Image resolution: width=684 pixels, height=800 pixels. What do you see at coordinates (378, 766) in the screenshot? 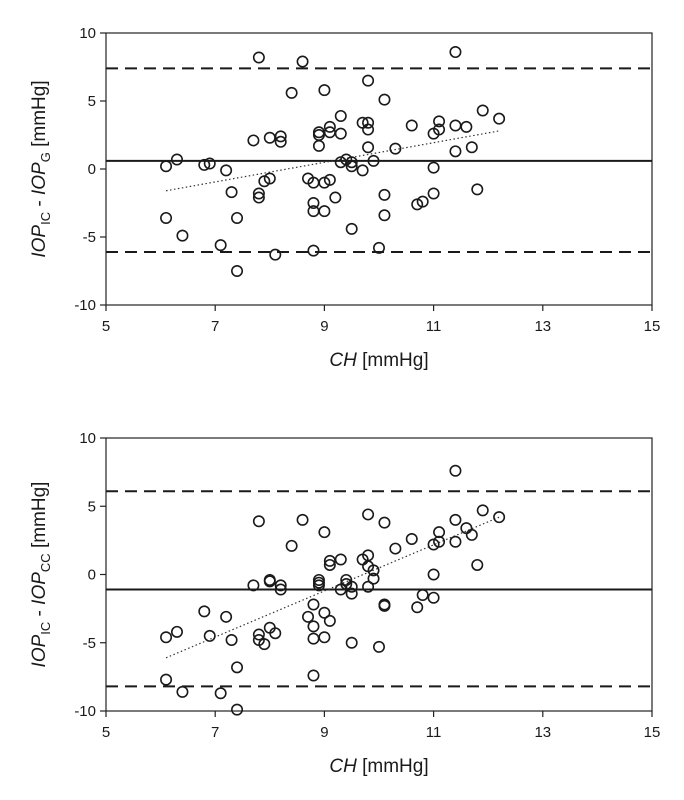
I see `chart-2-x-axis-title: CH [mmHg]` at bounding box center [378, 766].